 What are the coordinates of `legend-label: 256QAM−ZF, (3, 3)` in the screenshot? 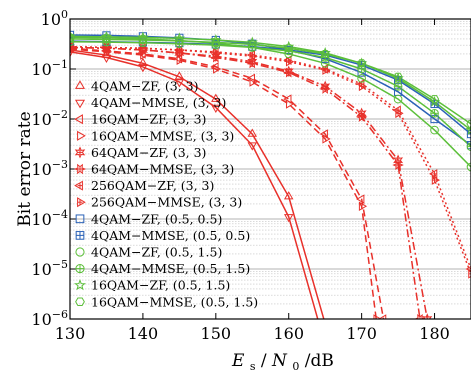 It's located at (152, 185).